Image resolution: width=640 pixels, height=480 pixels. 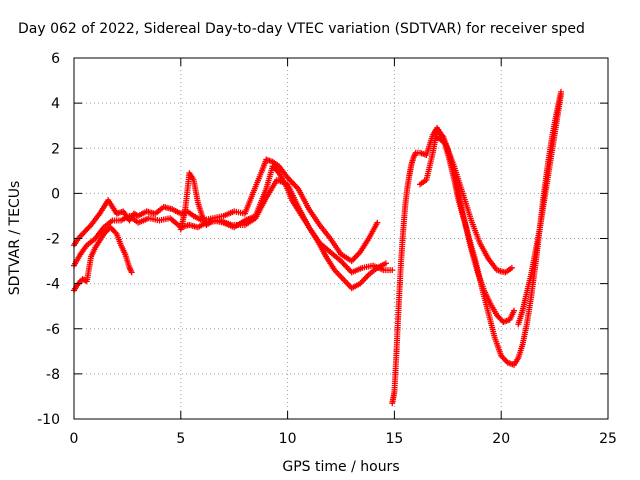 What do you see at coordinates (53, 240) in the screenshot?
I see `y-tick-label: -2` at bounding box center [53, 240].